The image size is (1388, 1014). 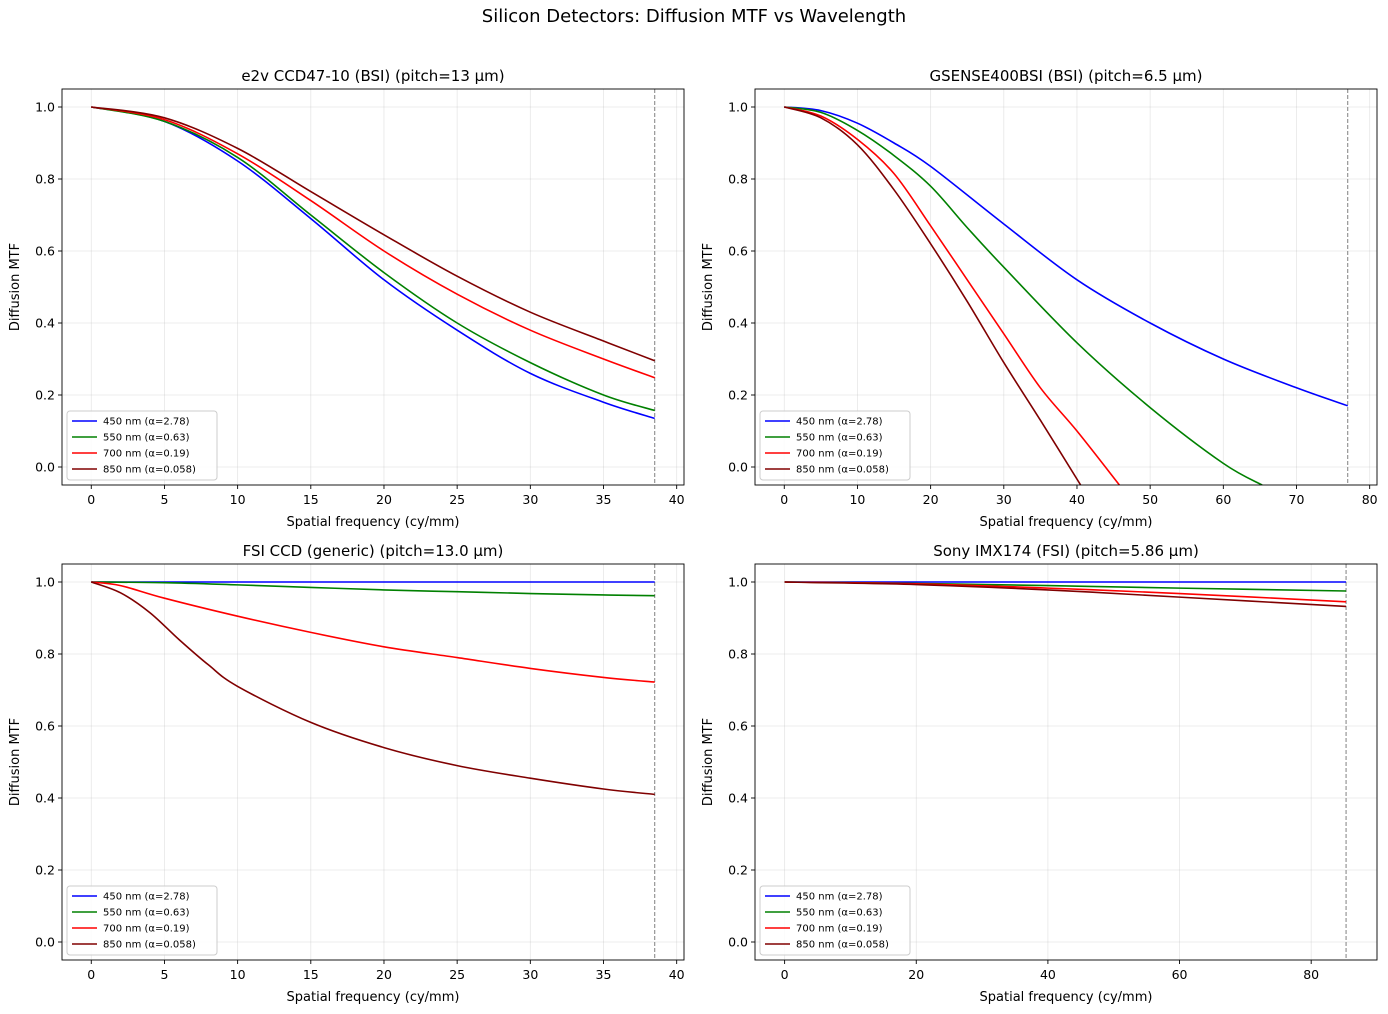 I want to click on chart-title: e2v CCD47-10 (BSI) (pitch=13 µm), so click(x=372, y=76).